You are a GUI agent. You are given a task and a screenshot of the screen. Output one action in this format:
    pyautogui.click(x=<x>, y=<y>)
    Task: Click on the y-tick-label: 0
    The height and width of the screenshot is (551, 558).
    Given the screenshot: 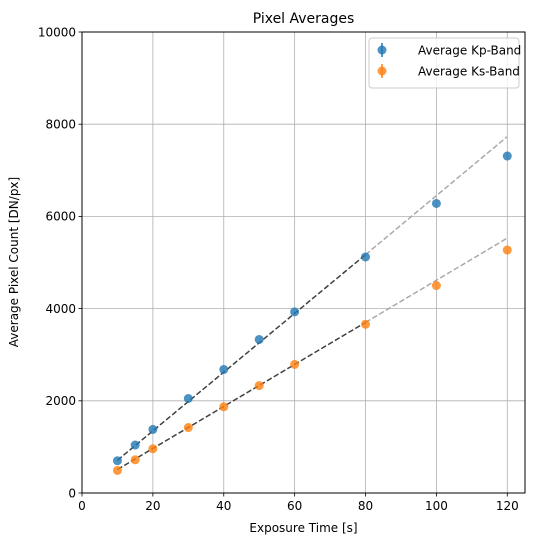 What is the action you would take?
    pyautogui.click(x=72, y=493)
    